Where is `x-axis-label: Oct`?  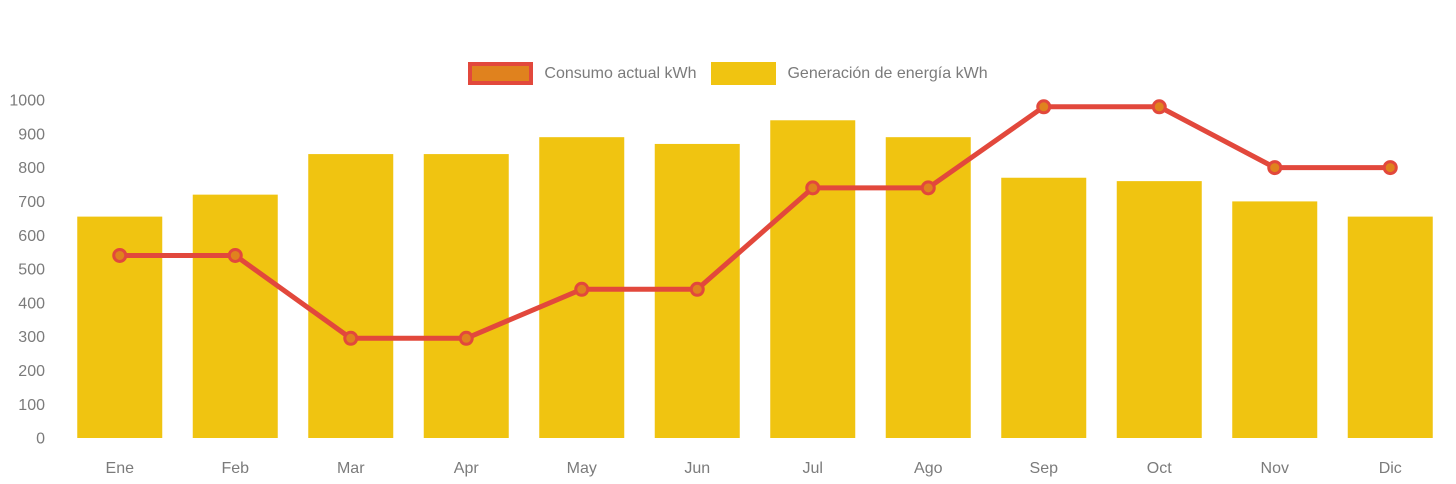
x-axis-label: Oct is located at coordinates (1159, 468).